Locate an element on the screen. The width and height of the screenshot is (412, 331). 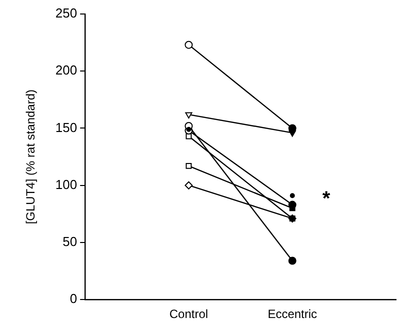
x-tick-label: Eccentric is located at coordinates (293, 314).